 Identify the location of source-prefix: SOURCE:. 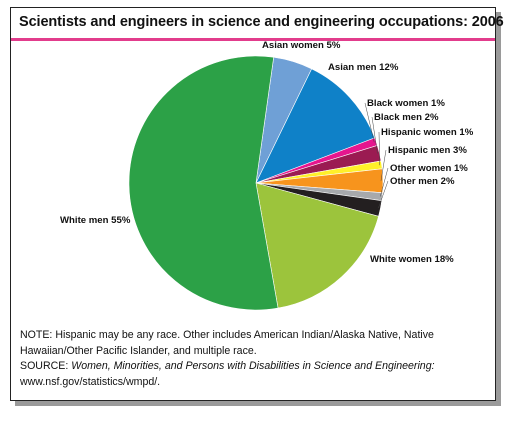
(46, 366).